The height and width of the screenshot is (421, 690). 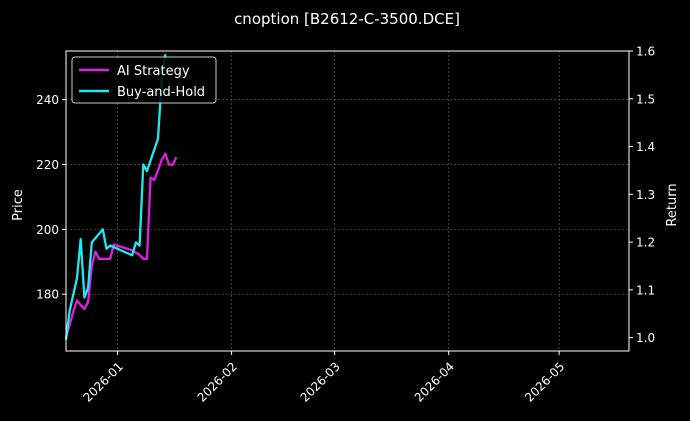 What do you see at coordinates (47, 100) in the screenshot?
I see `y-left-tick-label: 240` at bounding box center [47, 100].